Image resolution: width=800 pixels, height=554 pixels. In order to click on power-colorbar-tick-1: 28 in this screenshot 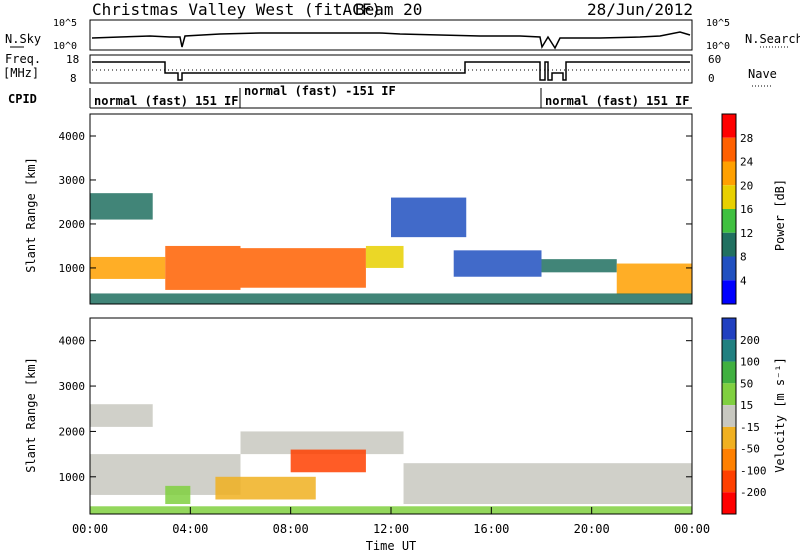, I will do `click(746, 138)`.